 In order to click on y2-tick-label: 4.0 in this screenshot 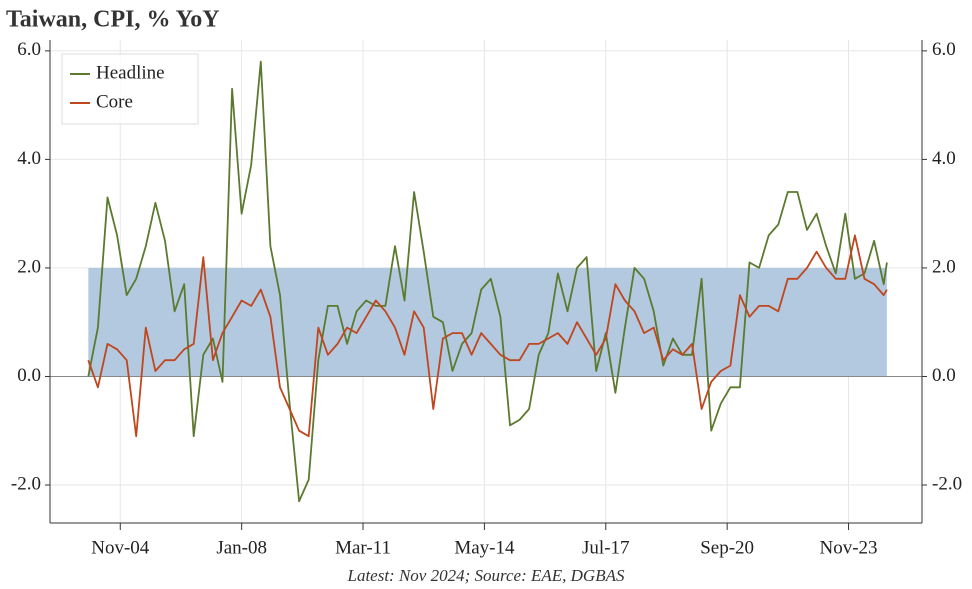, I will do `click(944, 158)`.